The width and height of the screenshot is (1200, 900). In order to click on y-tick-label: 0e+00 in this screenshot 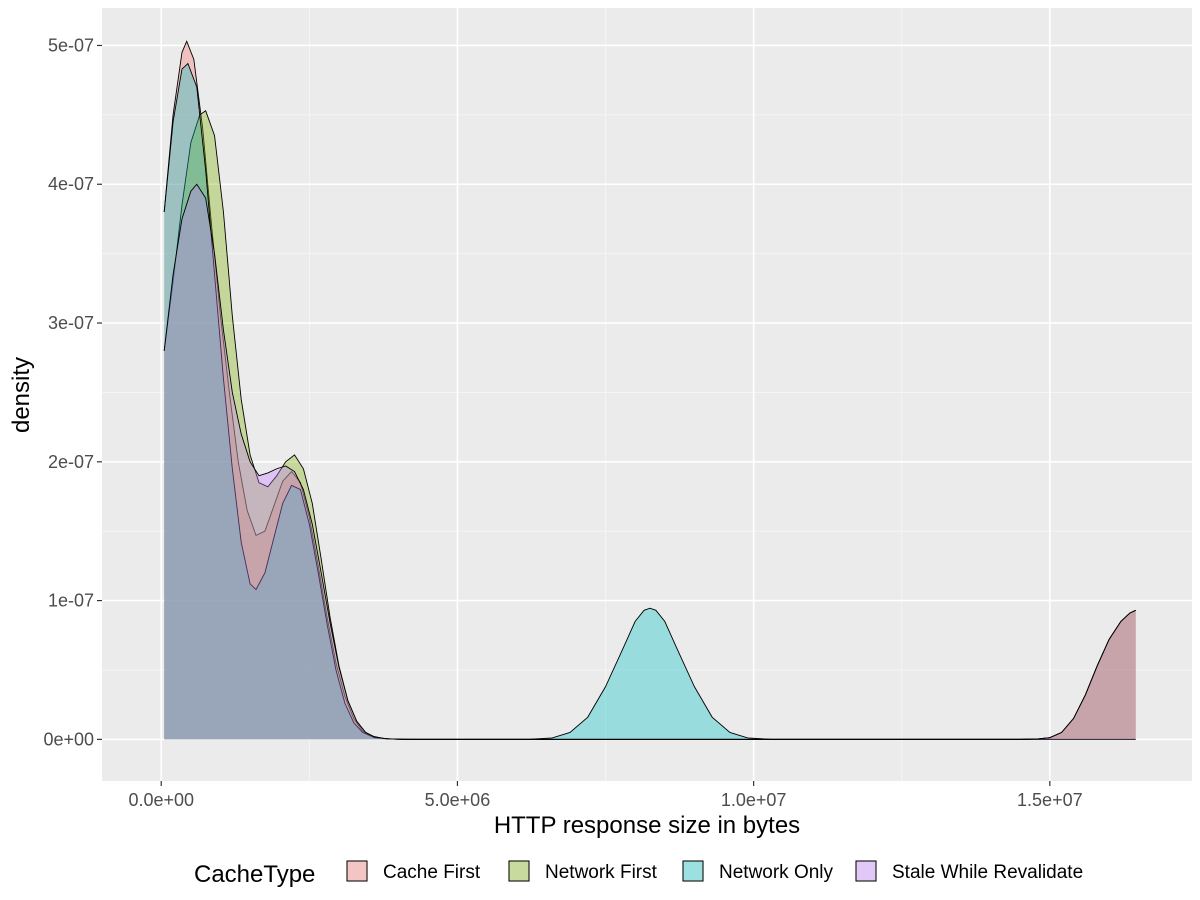, I will do `click(68, 739)`.